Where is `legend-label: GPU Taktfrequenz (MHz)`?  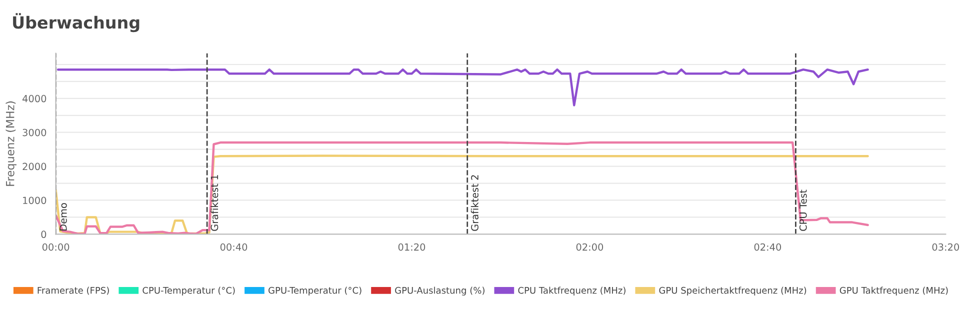
legend-label: GPU Taktfrequenz (MHz) is located at coordinates (894, 291).